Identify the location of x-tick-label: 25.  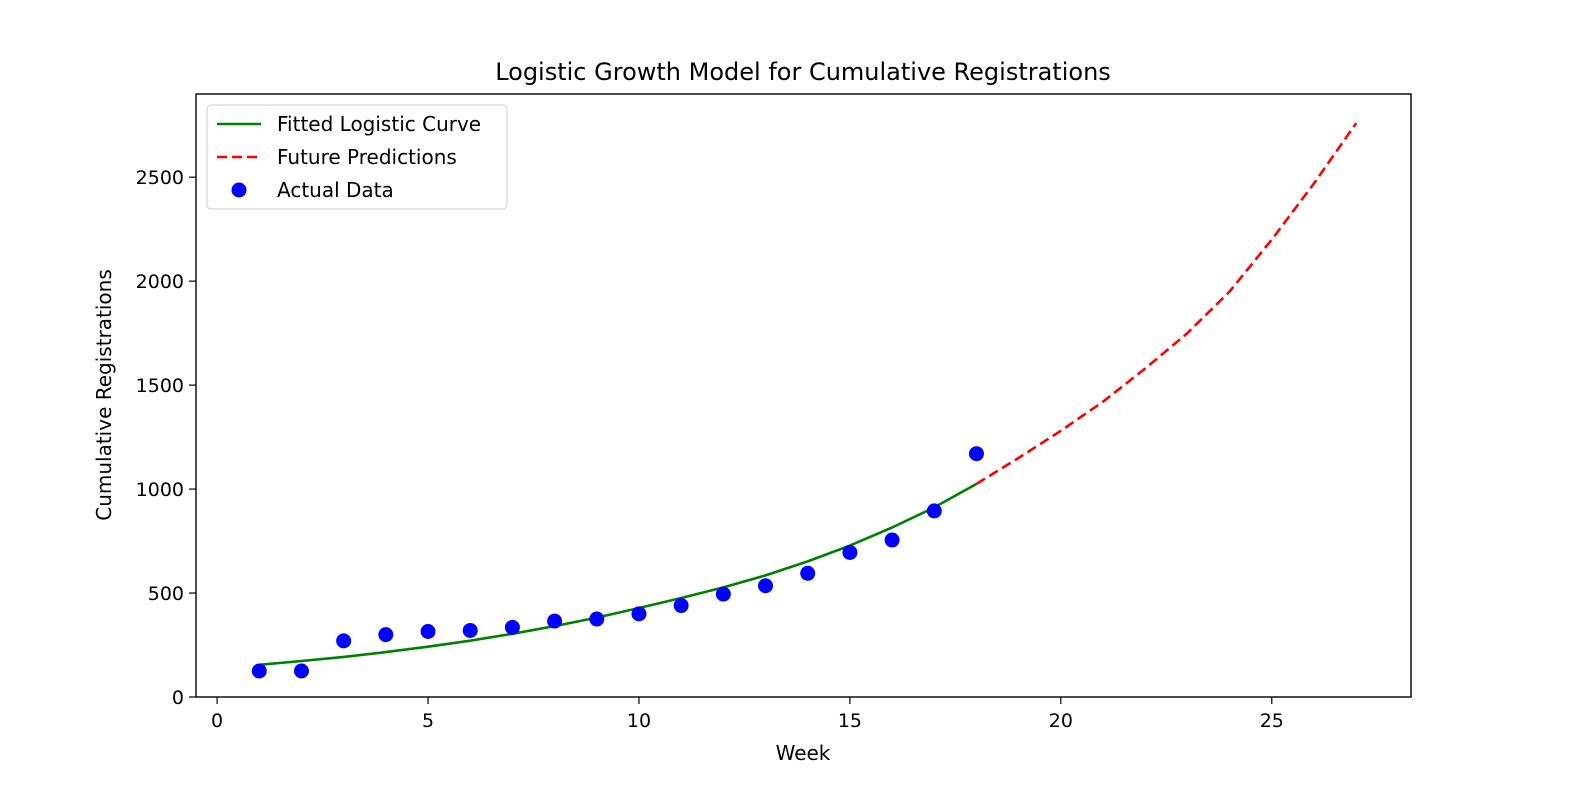
(1272, 721).